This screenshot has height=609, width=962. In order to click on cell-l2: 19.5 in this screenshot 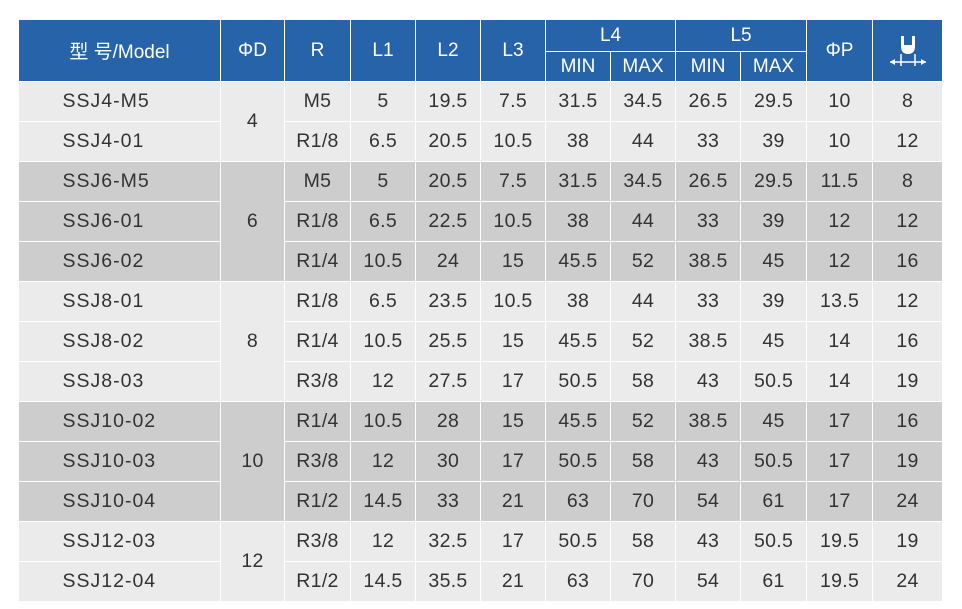, I will do `click(448, 101)`.